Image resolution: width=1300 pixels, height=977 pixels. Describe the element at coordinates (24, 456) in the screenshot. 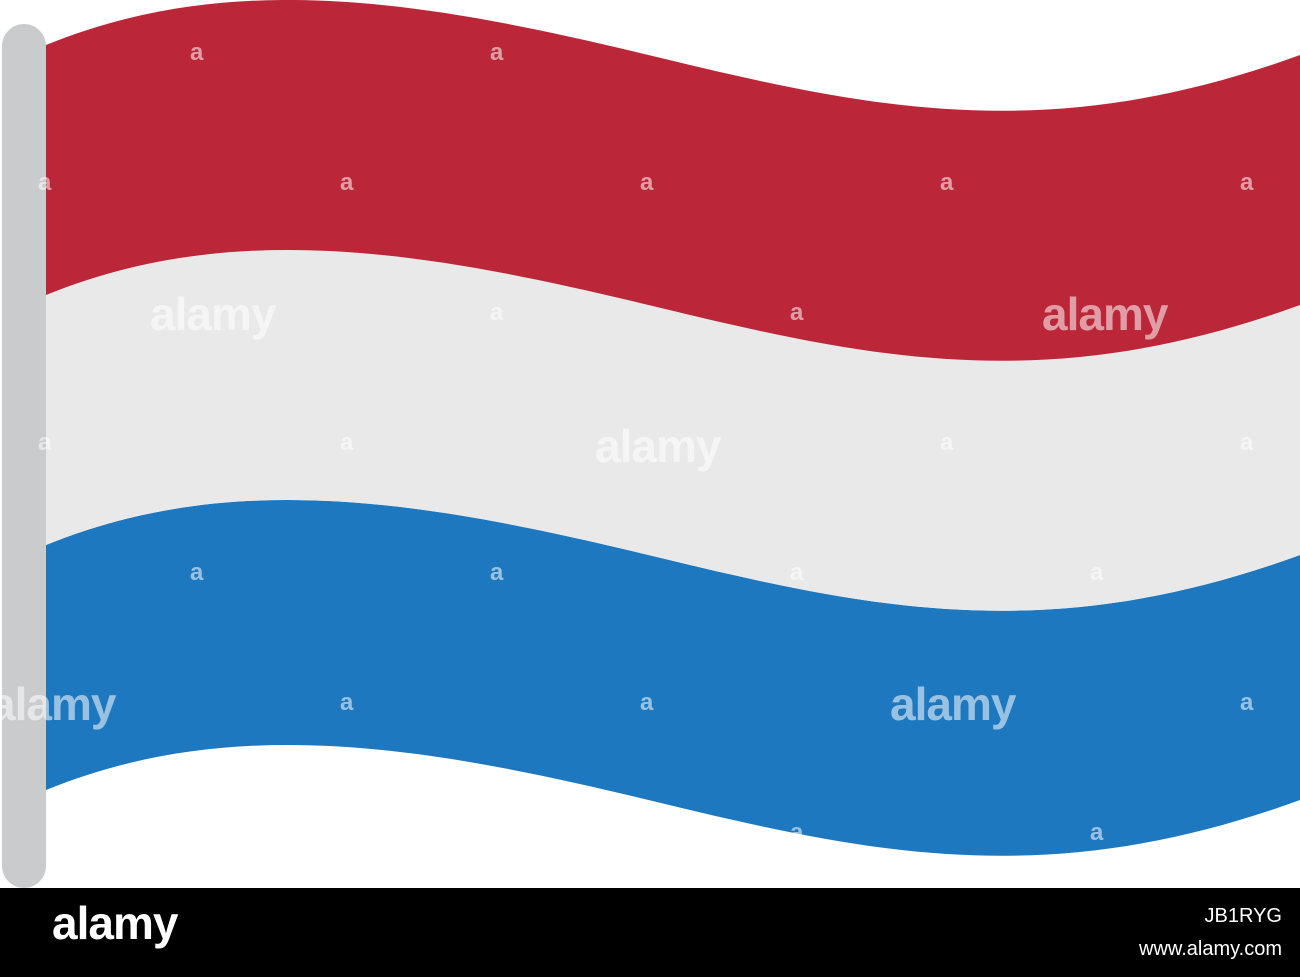

I see `flag-pole` at that location.